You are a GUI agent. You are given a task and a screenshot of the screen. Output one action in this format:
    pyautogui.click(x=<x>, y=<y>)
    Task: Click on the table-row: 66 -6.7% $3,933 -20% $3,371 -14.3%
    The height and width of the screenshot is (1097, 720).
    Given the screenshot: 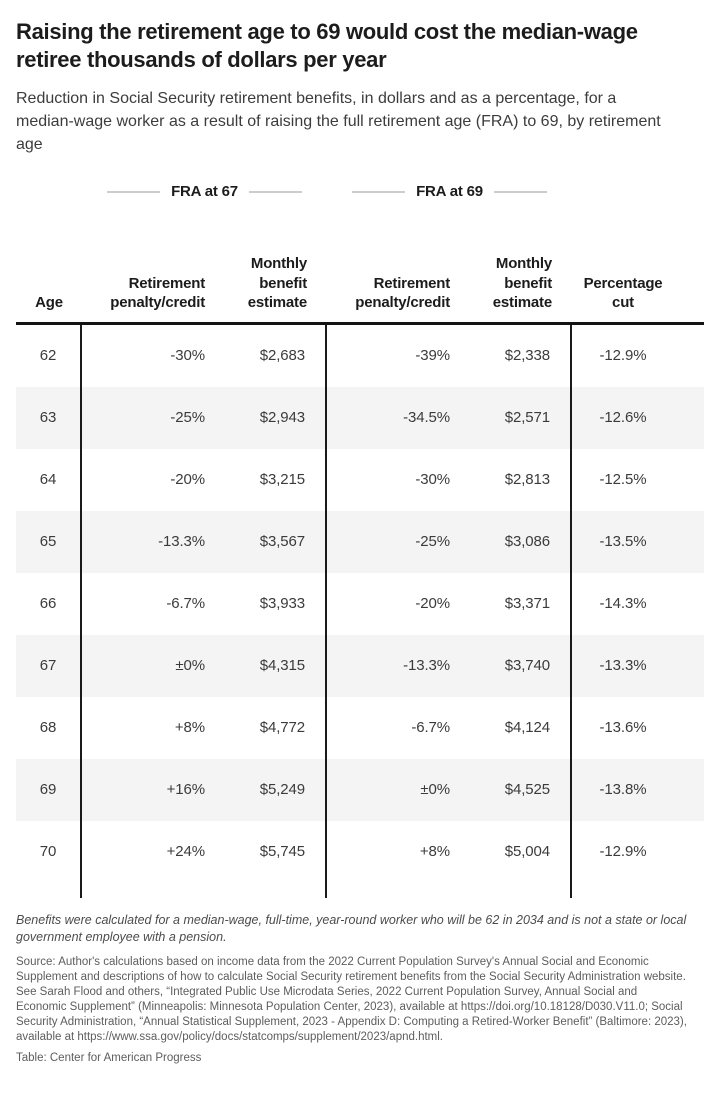 What is the action you would take?
    pyautogui.click(x=360, y=603)
    